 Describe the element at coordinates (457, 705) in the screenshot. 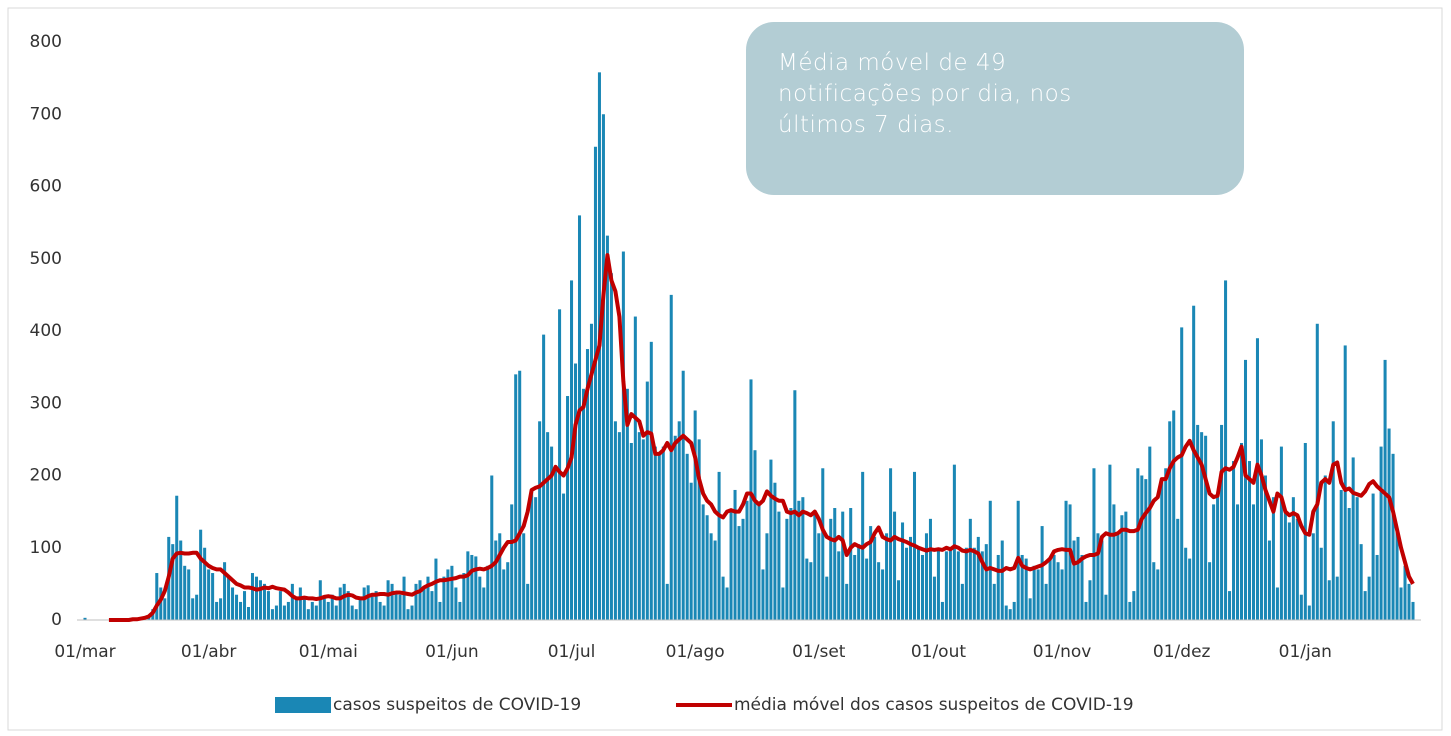

I see `legend-label: casos suspeitos de COVID-19` at that location.